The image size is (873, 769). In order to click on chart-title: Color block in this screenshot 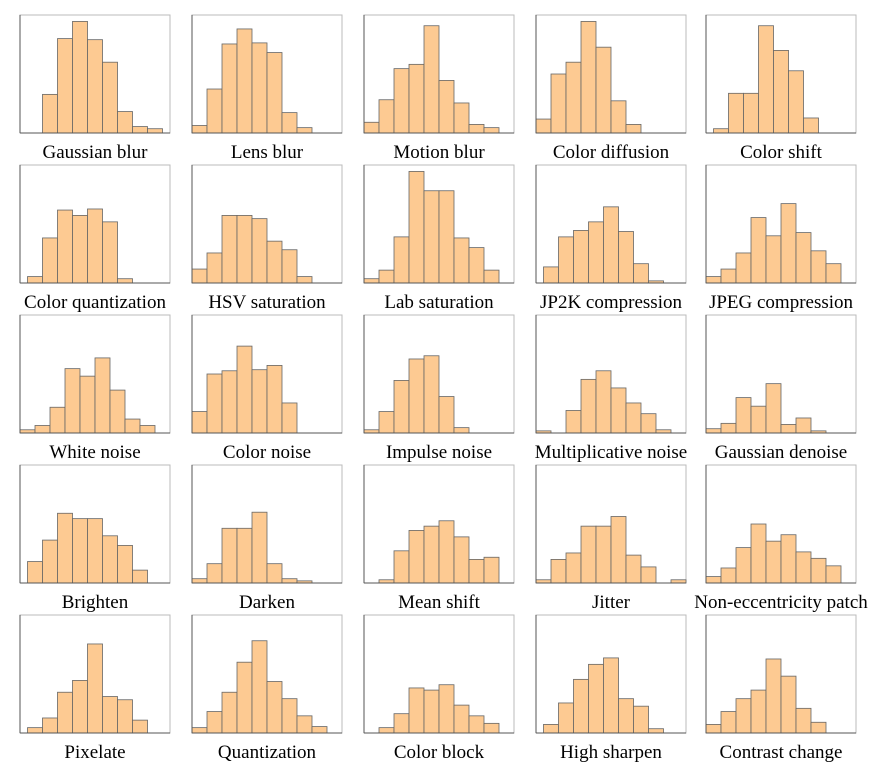, I will do `click(439, 752)`.